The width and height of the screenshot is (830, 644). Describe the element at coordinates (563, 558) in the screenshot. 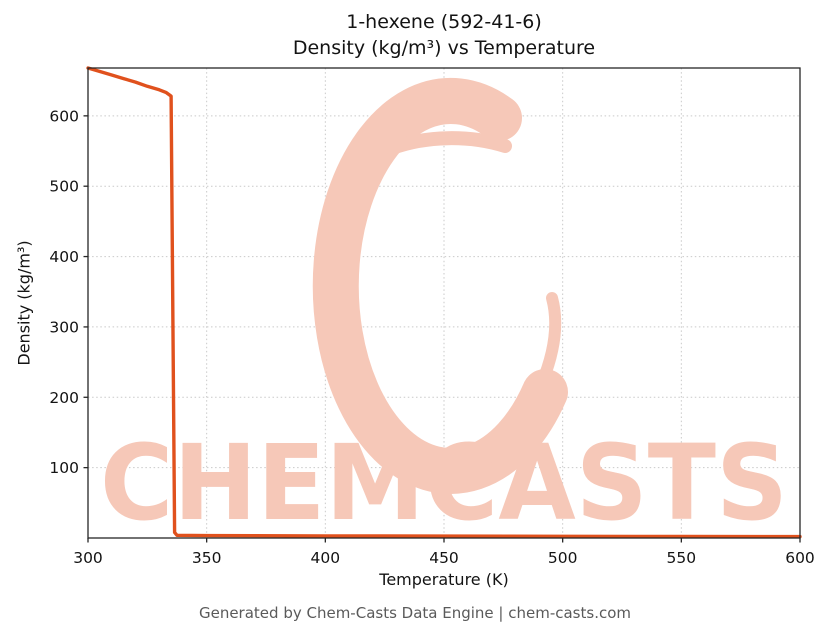

I see `x-tick-label: 500` at that location.